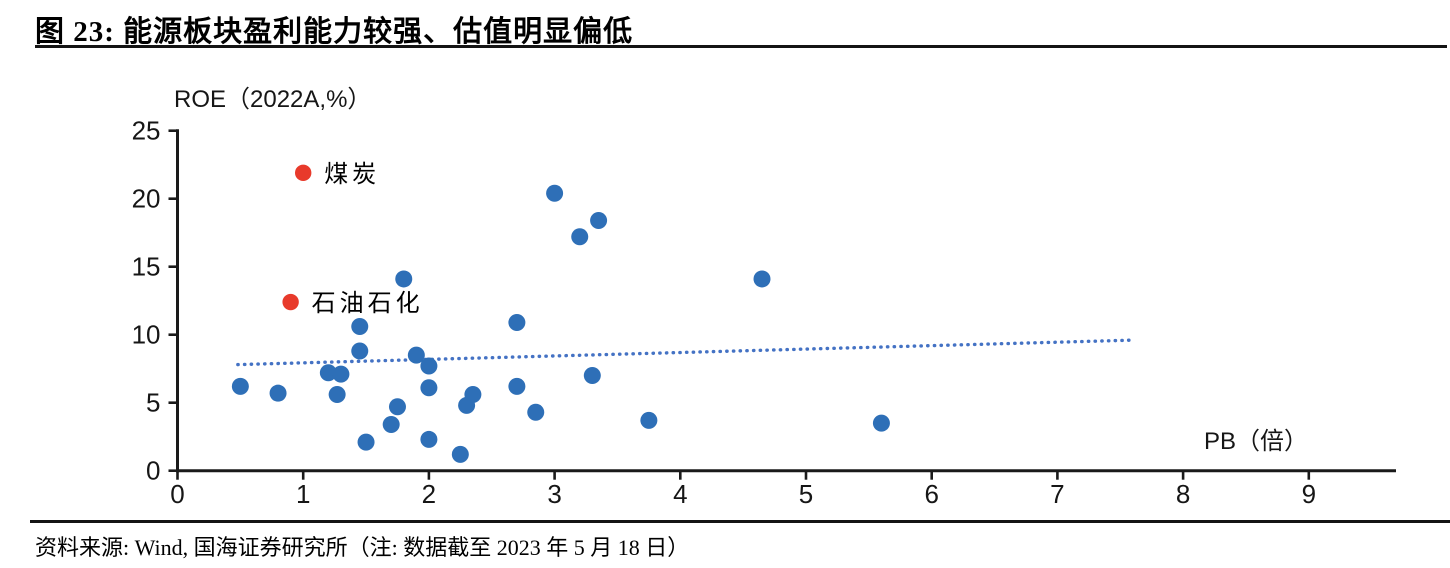  Describe the element at coordinates (680, 494) in the screenshot. I see `x-tick-label: 4` at that location.